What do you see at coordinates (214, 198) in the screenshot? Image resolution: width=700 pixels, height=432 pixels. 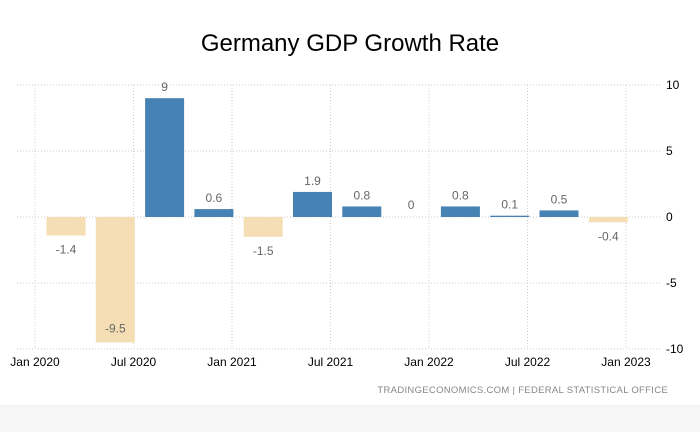 I see `data-label: 0.6` at bounding box center [214, 198].